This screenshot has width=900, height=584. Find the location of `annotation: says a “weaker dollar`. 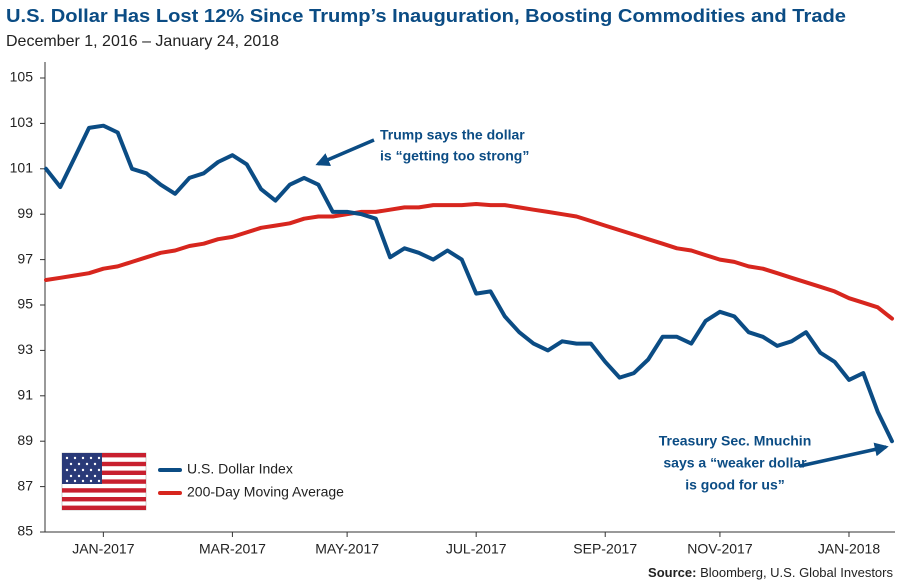

annotation: says a “weaker dollar is located at coordinates (735, 463).